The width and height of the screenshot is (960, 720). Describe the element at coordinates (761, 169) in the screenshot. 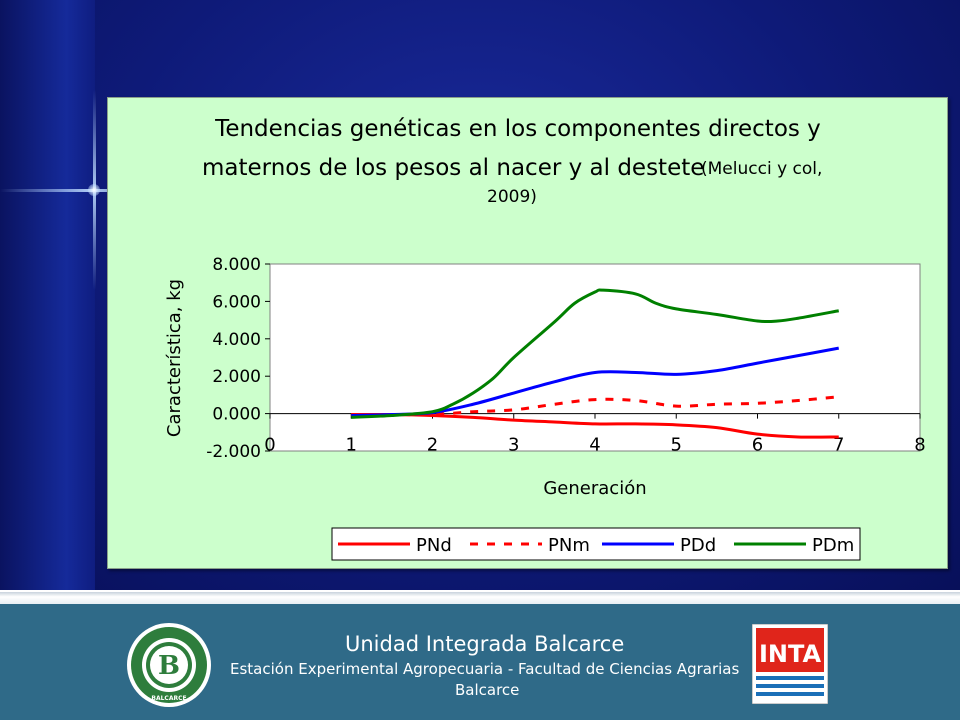

I see `chart-citation-line-1: (Melucci y col,` at that location.